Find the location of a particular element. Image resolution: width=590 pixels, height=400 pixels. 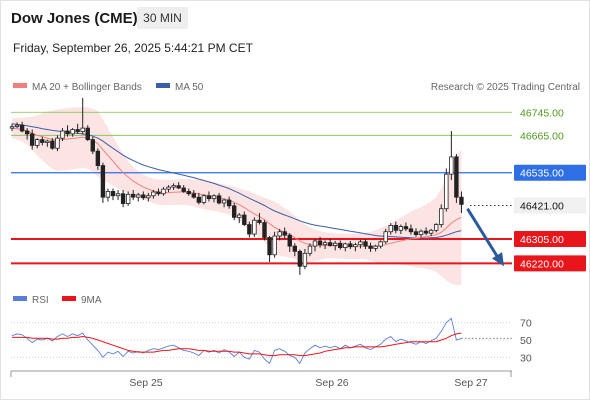

level-label-0: 46745.00 is located at coordinates (542, 113).